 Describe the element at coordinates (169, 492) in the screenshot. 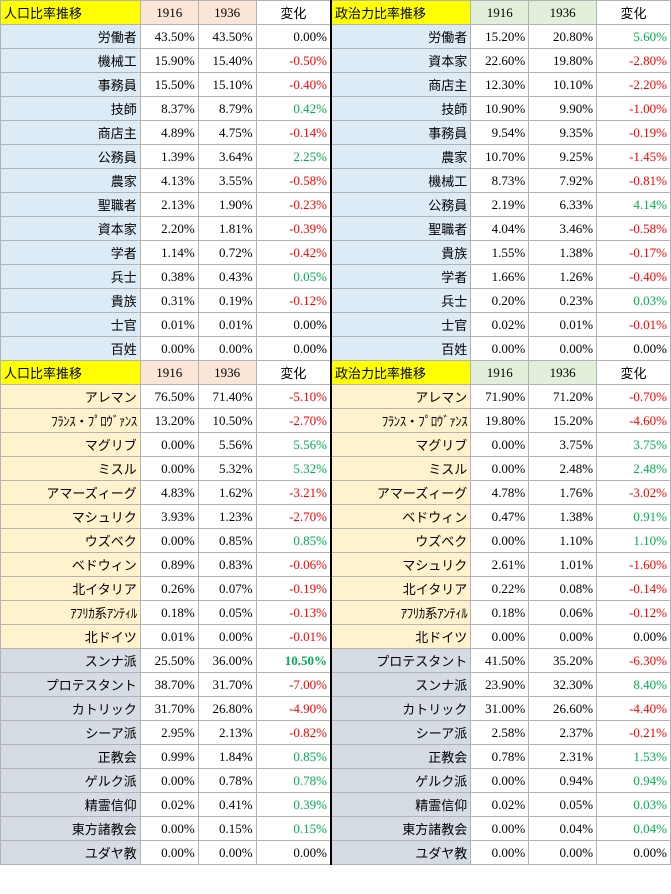

I see `value-1916: 4.83%` at that location.